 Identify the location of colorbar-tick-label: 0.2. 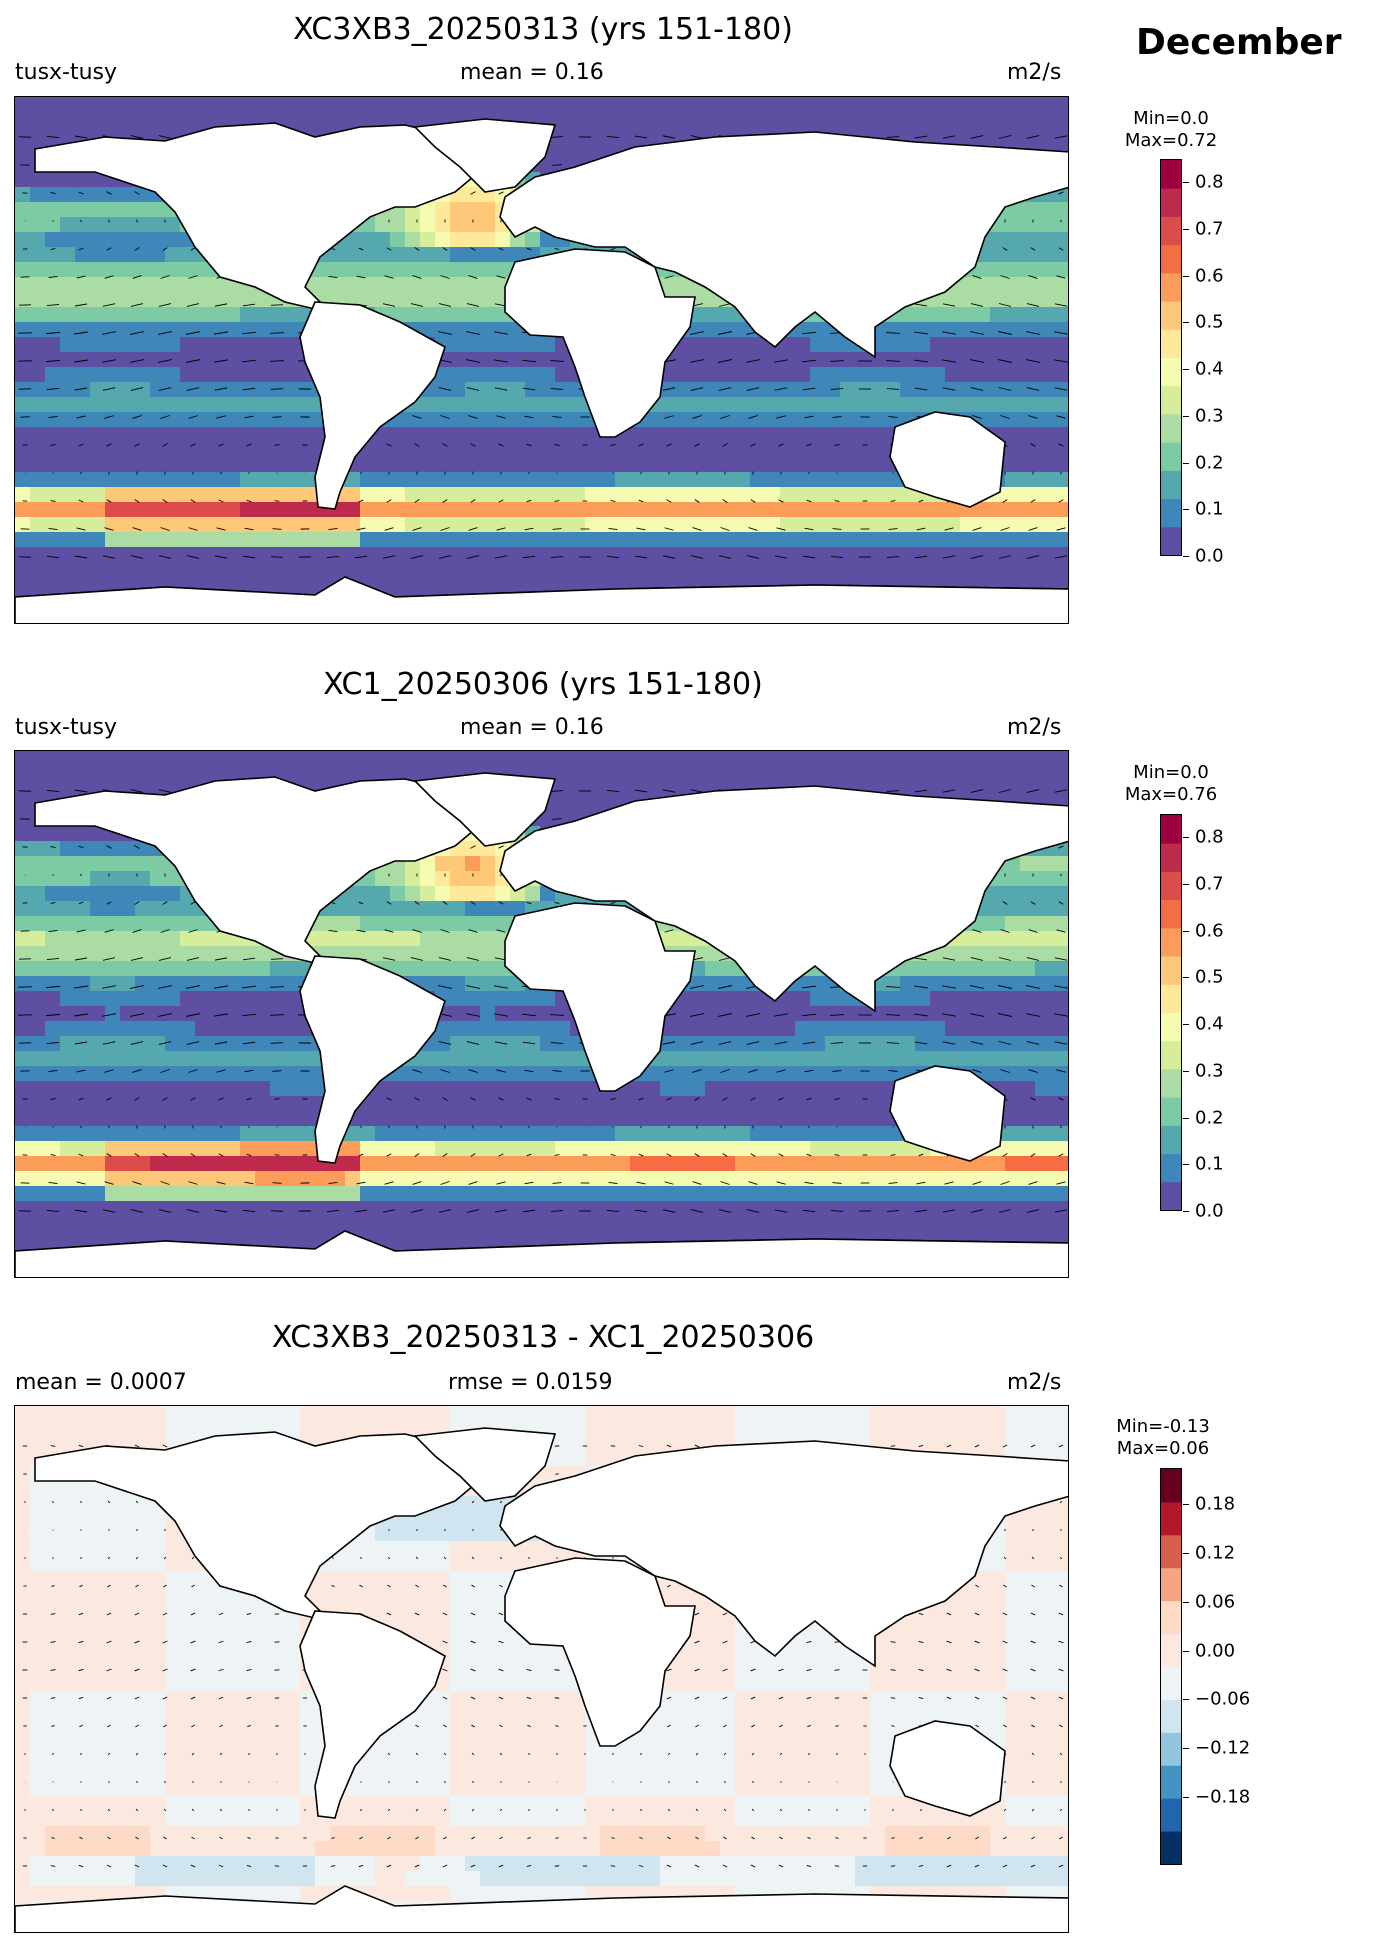
(1209, 463).